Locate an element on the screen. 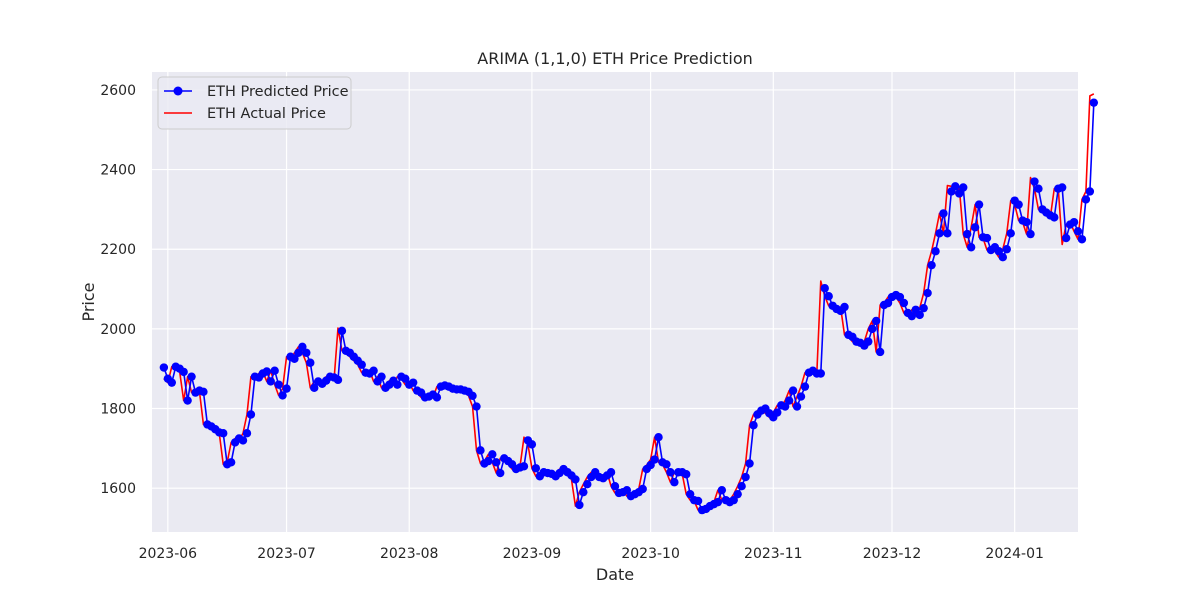  x-tick-label: 2023-07 is located at coordinates (286, 554).